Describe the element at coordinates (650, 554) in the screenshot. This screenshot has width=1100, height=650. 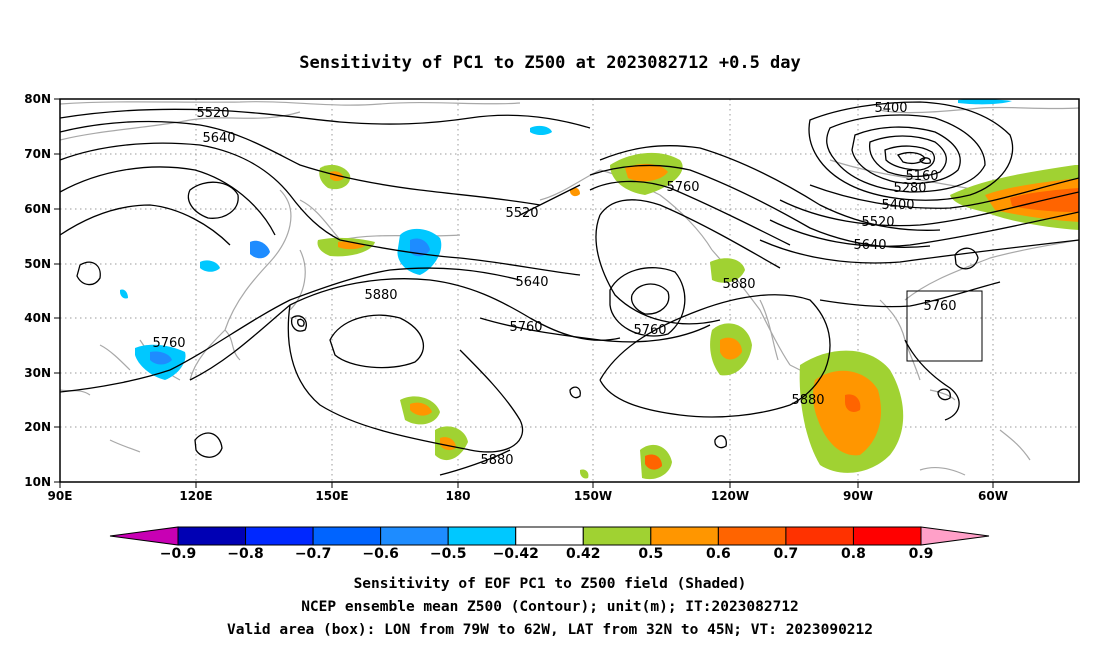
I see `colorbar-tick-label: 0.5` at that location.